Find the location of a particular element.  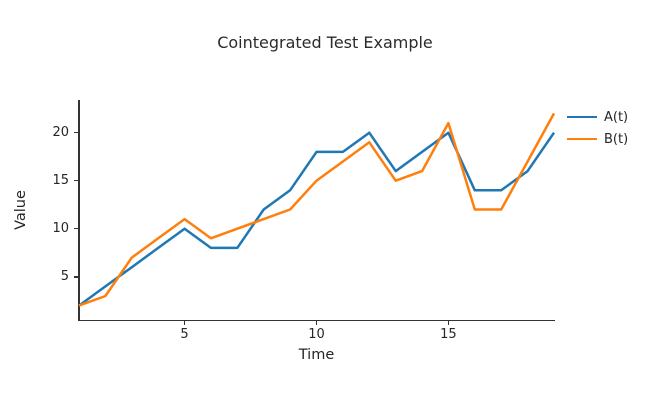

y-tick-label: 20 is located at coordinates (60, 132).